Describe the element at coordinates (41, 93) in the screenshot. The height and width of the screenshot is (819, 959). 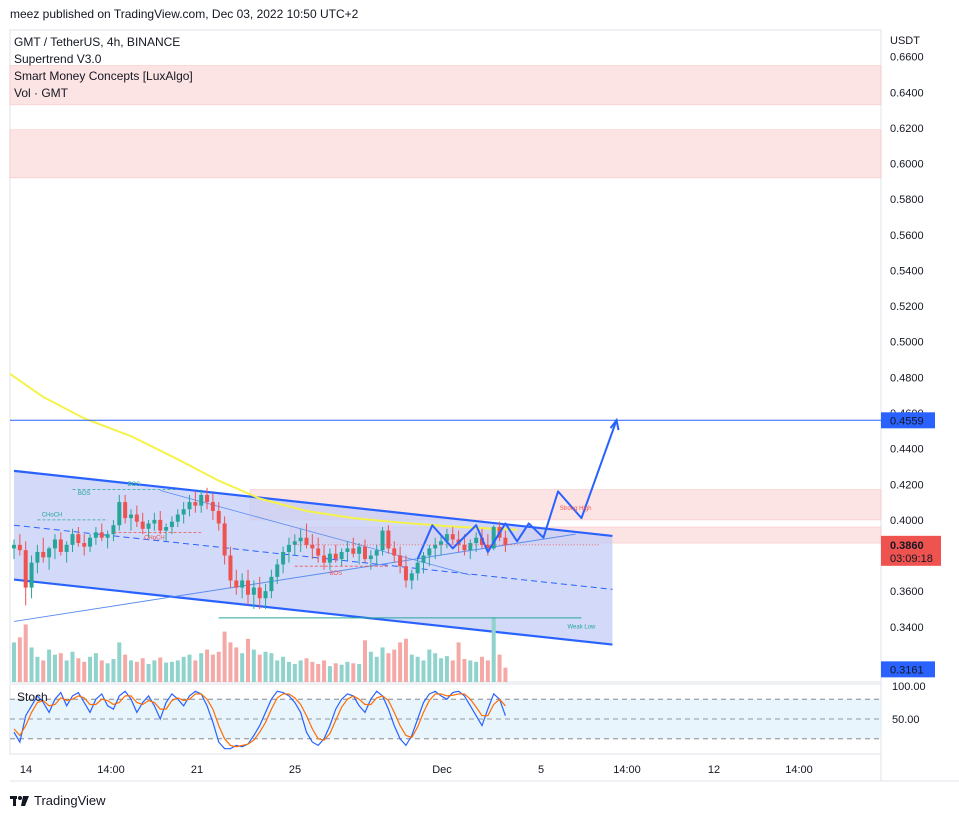
I see `legend-volume: Vol · GMT` at that location.